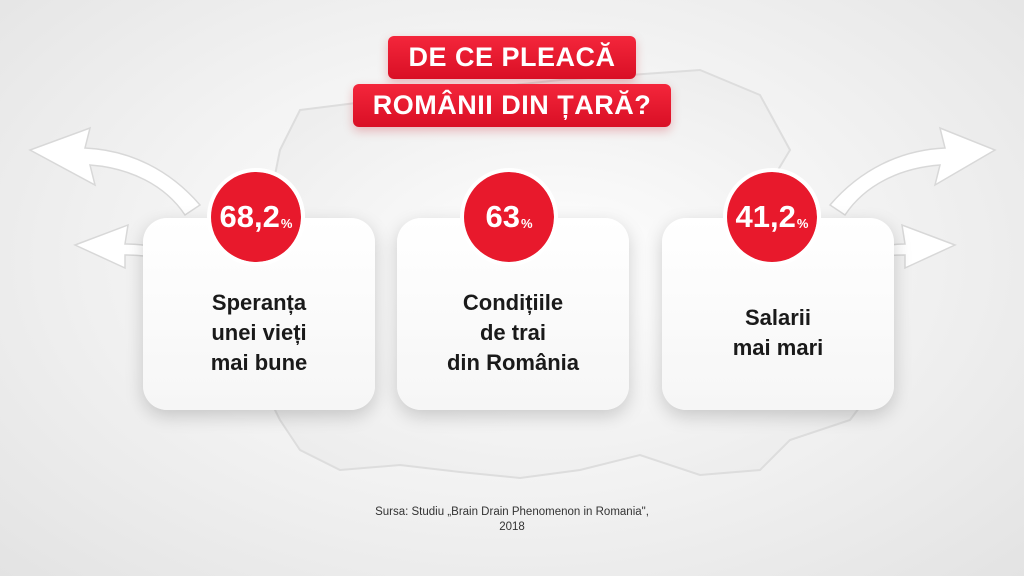  I want to click on card-1-label-line: mai bune, so click(259, 362).